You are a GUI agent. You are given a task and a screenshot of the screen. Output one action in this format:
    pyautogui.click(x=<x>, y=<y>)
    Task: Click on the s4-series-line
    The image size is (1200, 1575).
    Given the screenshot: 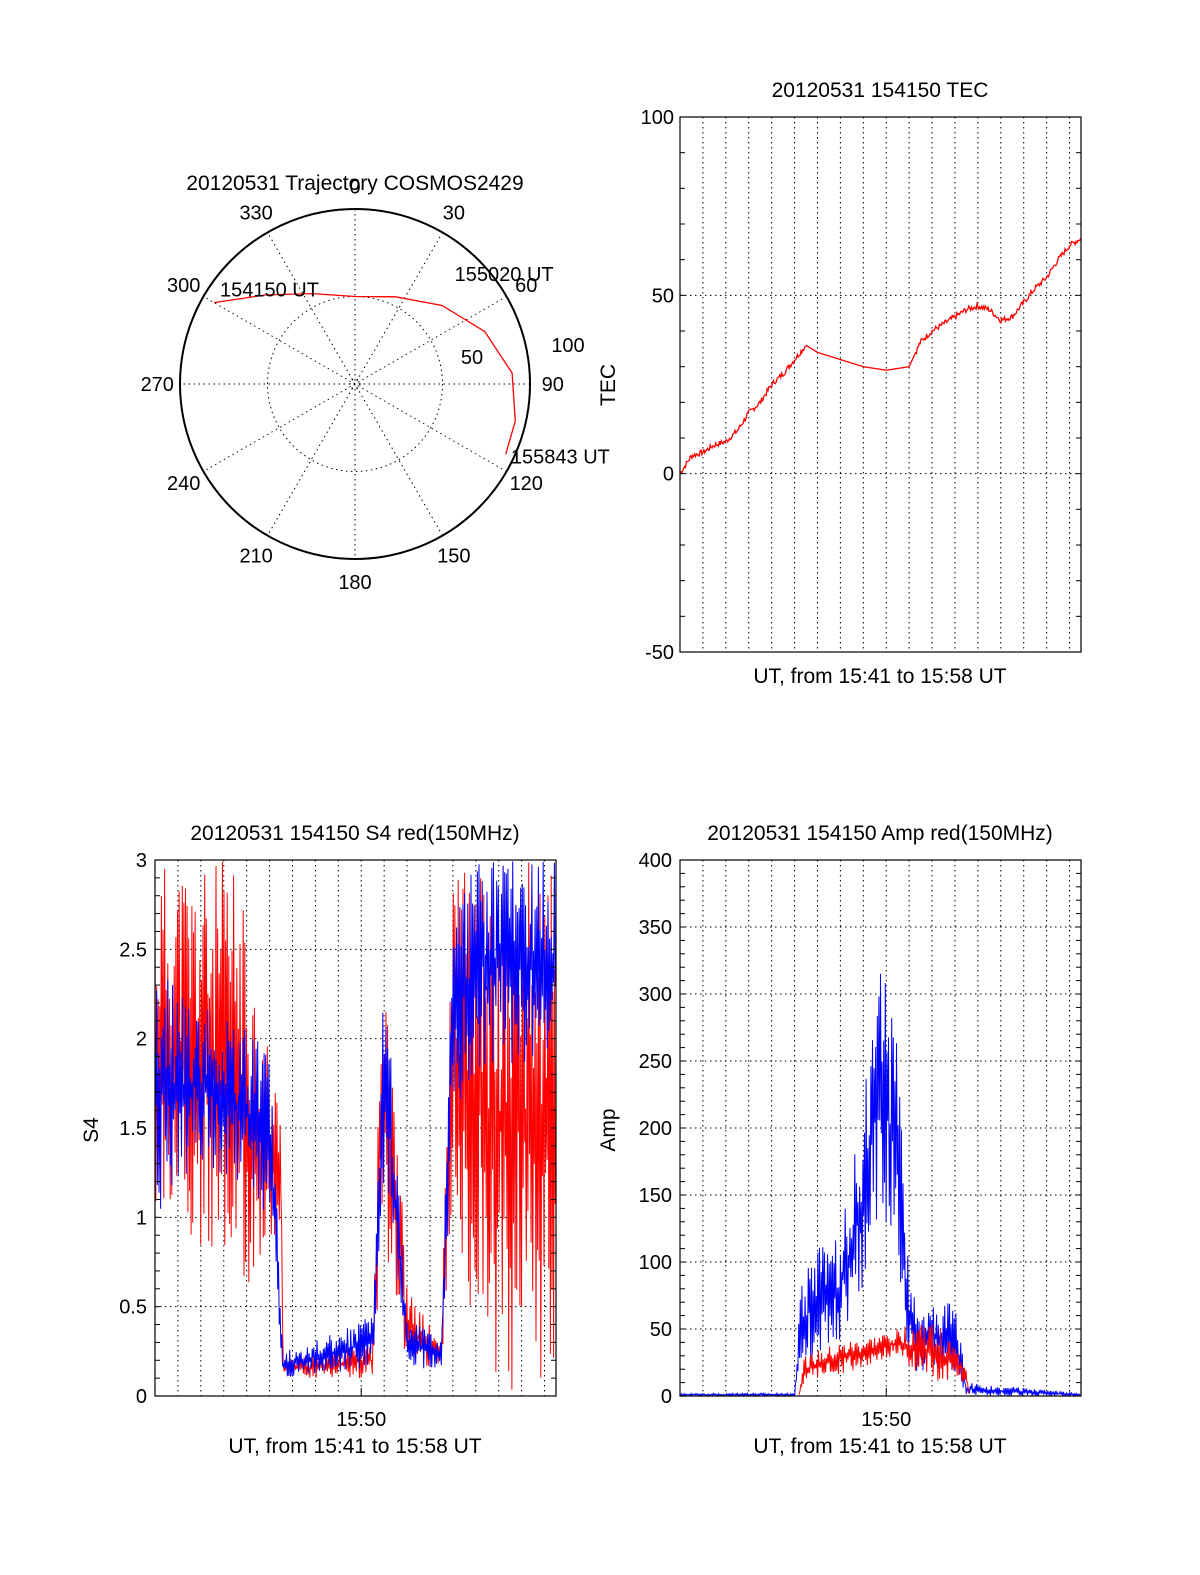 What is the action you would take?
    pyautogui.click(x=355, y=1119)
    